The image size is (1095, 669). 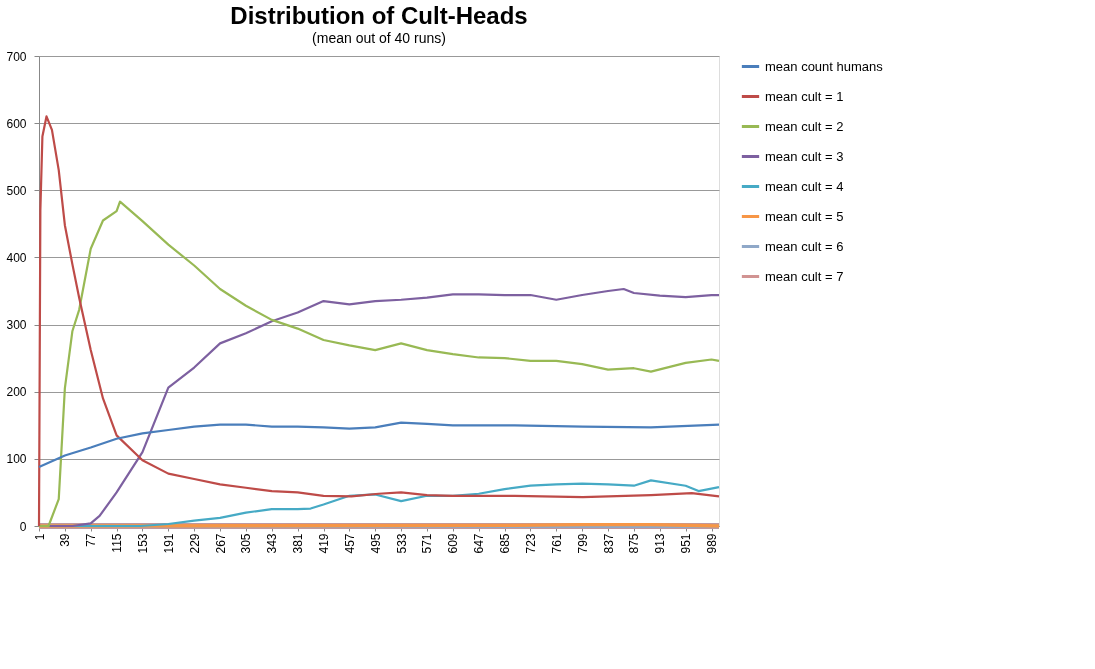 I want to click on x-tick-label: 343, so click(x=272, y=543).